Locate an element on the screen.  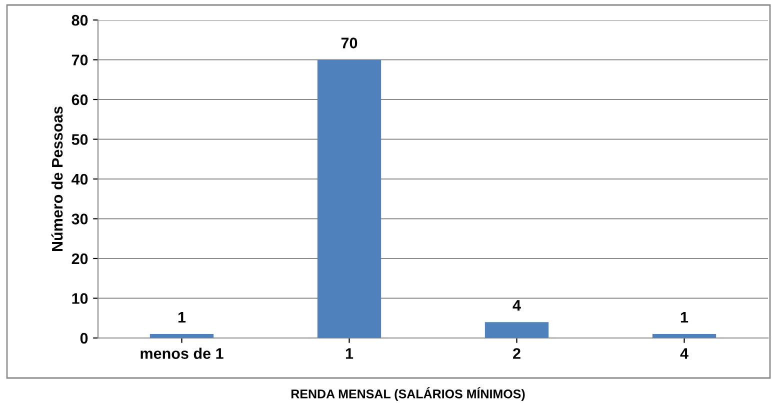
data-label: 4 is located at coordinates (516, 305).